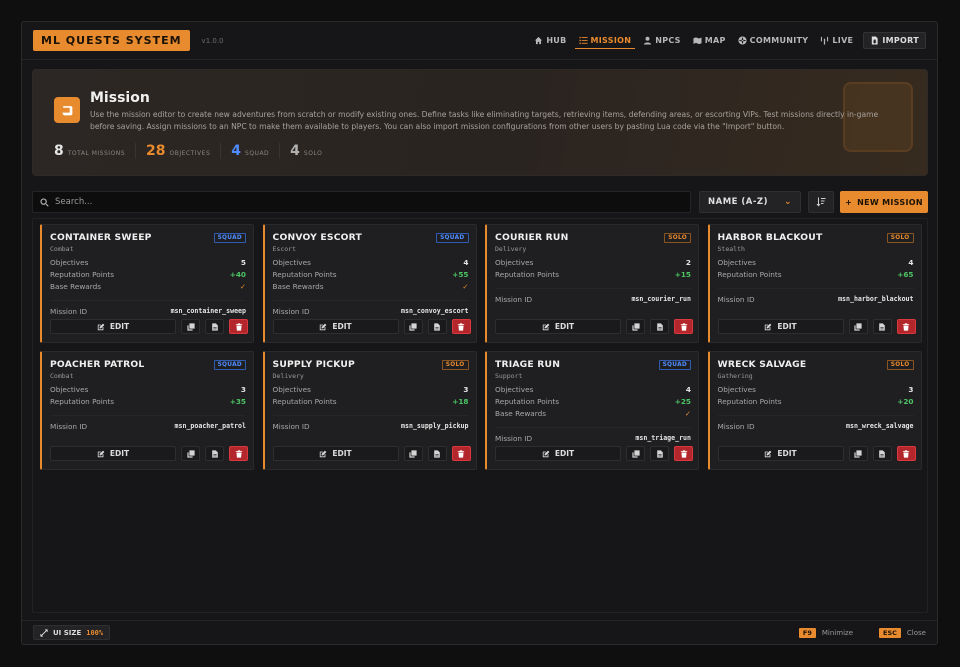 Image resolution: width=960 pixels, height=667 pixels. Describe the element at coordinates (738, 202) in the screenshot. I see `sort-select-label: NAME (A-Z)` at that location.